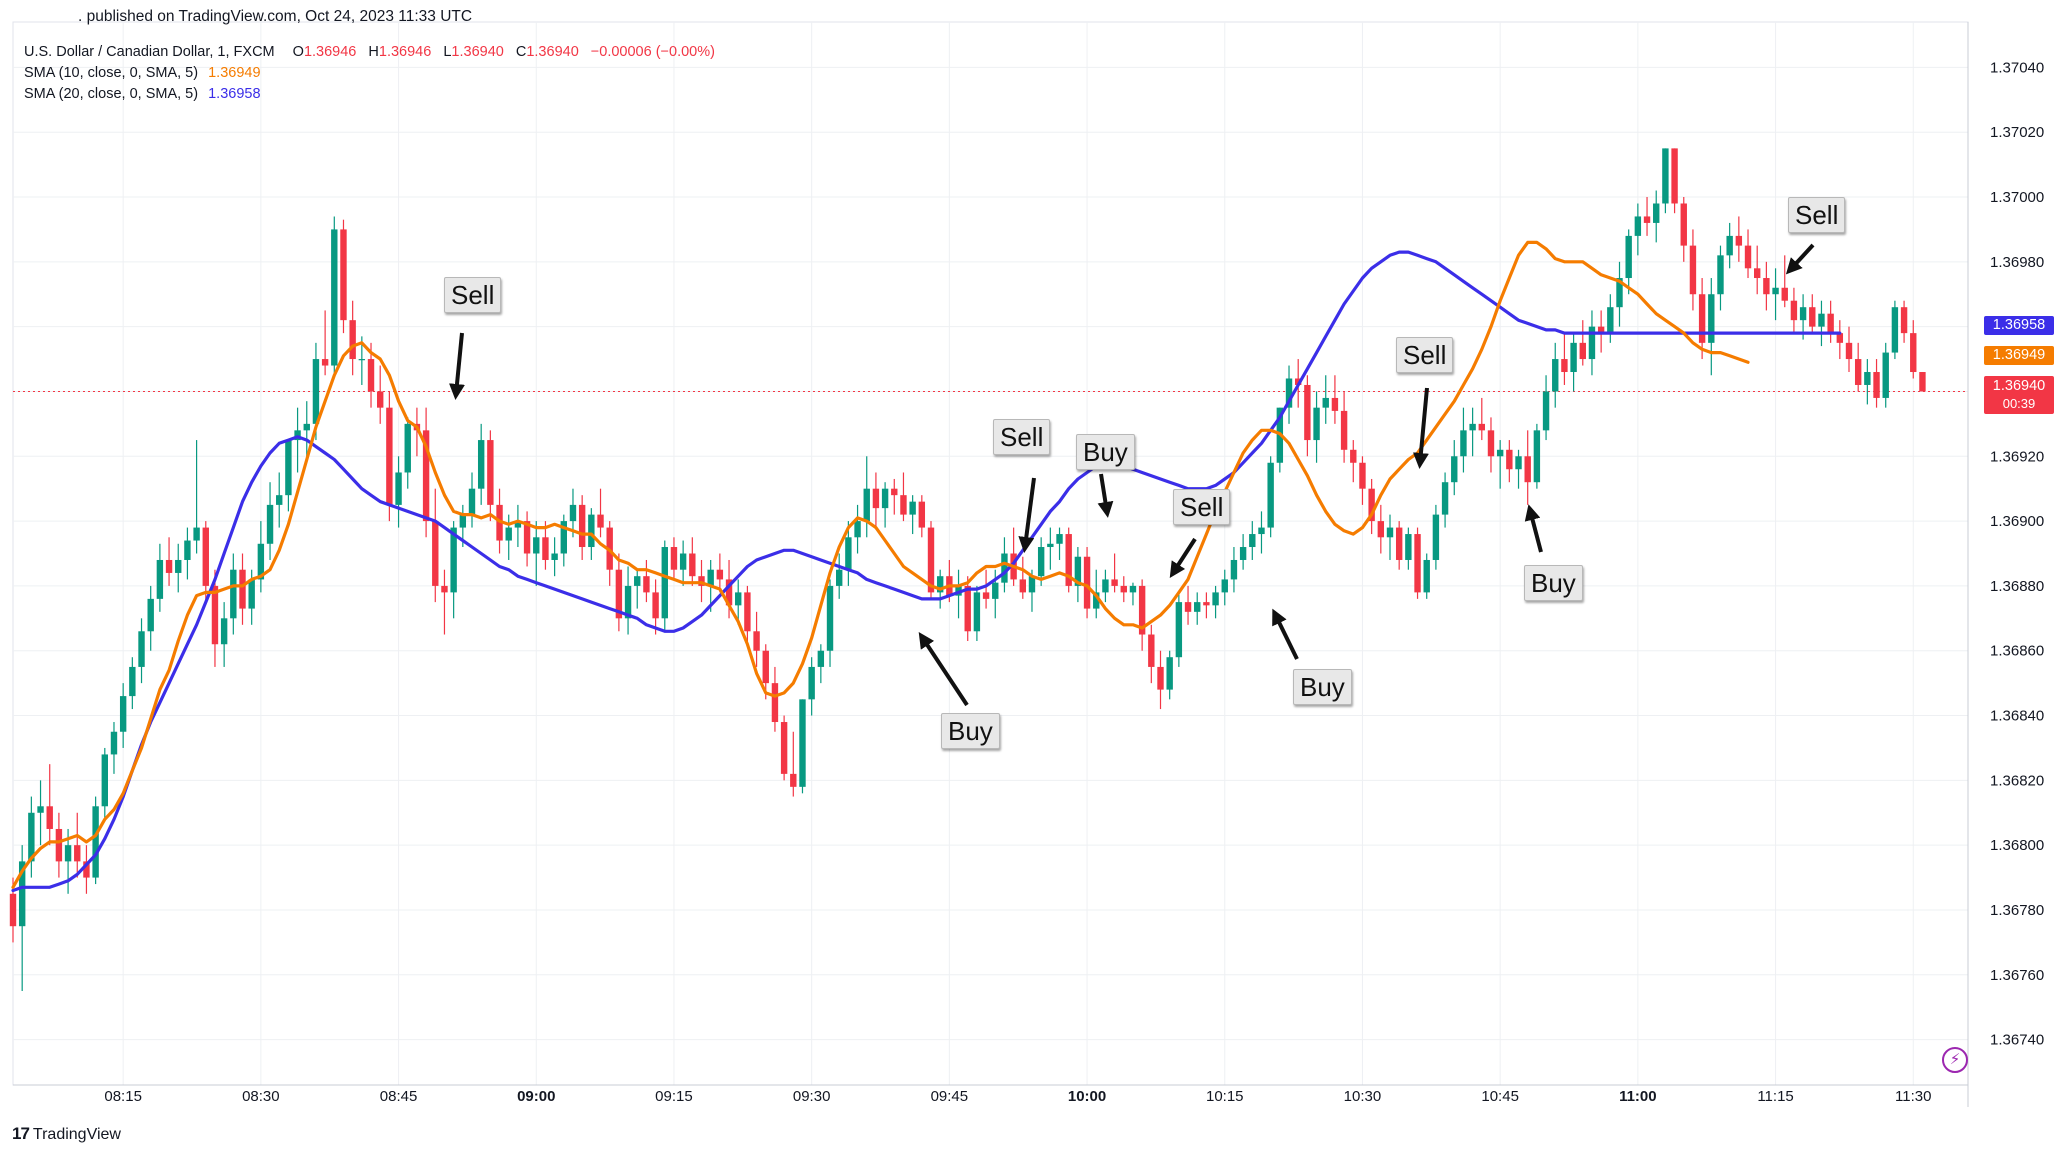  I want to click on sma20-legend: SMA (20, close, 0, SMA, 5) 1.36958, so click(142, 94).